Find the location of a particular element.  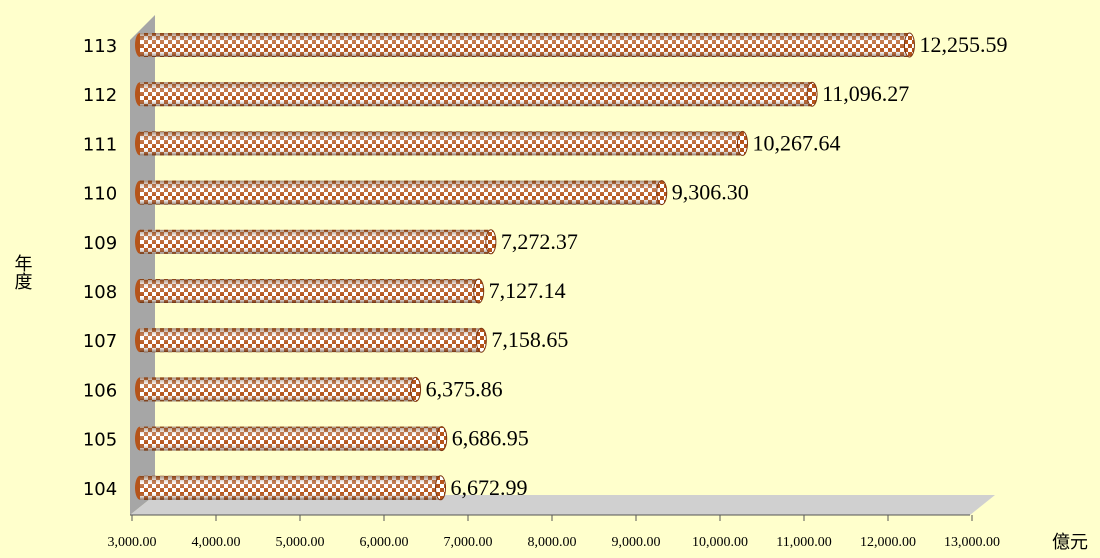

data-label: 12,255.59 is located at coordinates (963, 44).